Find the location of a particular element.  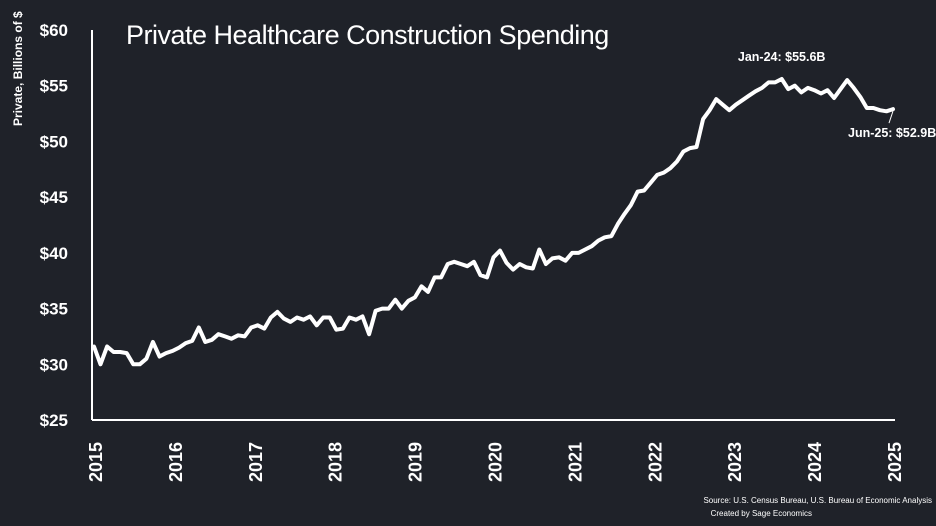

y-axis-label: Private, Billions of $ is located at coordinates (18, 68).